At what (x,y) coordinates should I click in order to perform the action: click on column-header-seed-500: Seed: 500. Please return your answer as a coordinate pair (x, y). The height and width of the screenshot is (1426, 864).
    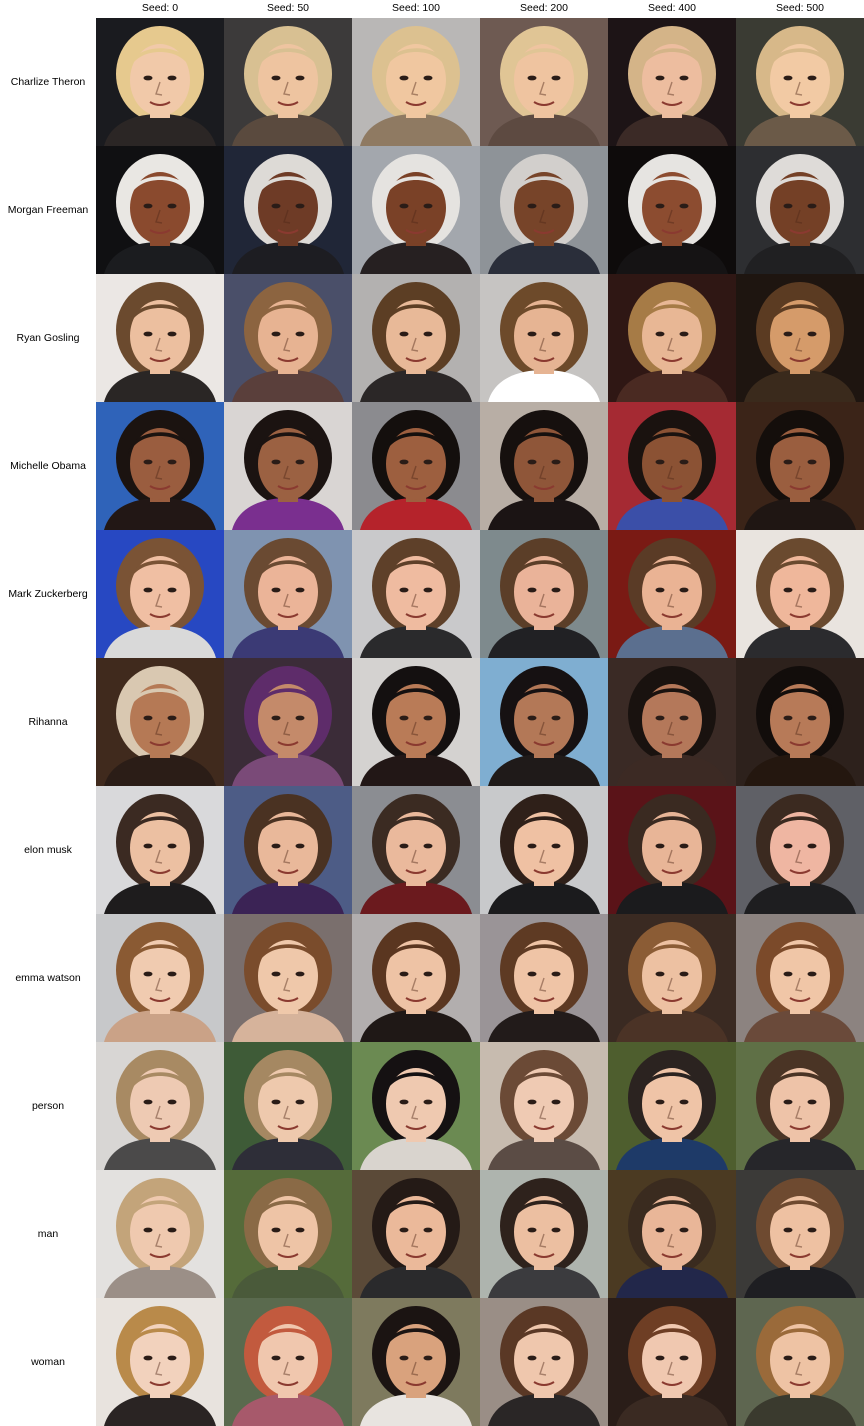
    Looking at the image, I should click on (800, 8).